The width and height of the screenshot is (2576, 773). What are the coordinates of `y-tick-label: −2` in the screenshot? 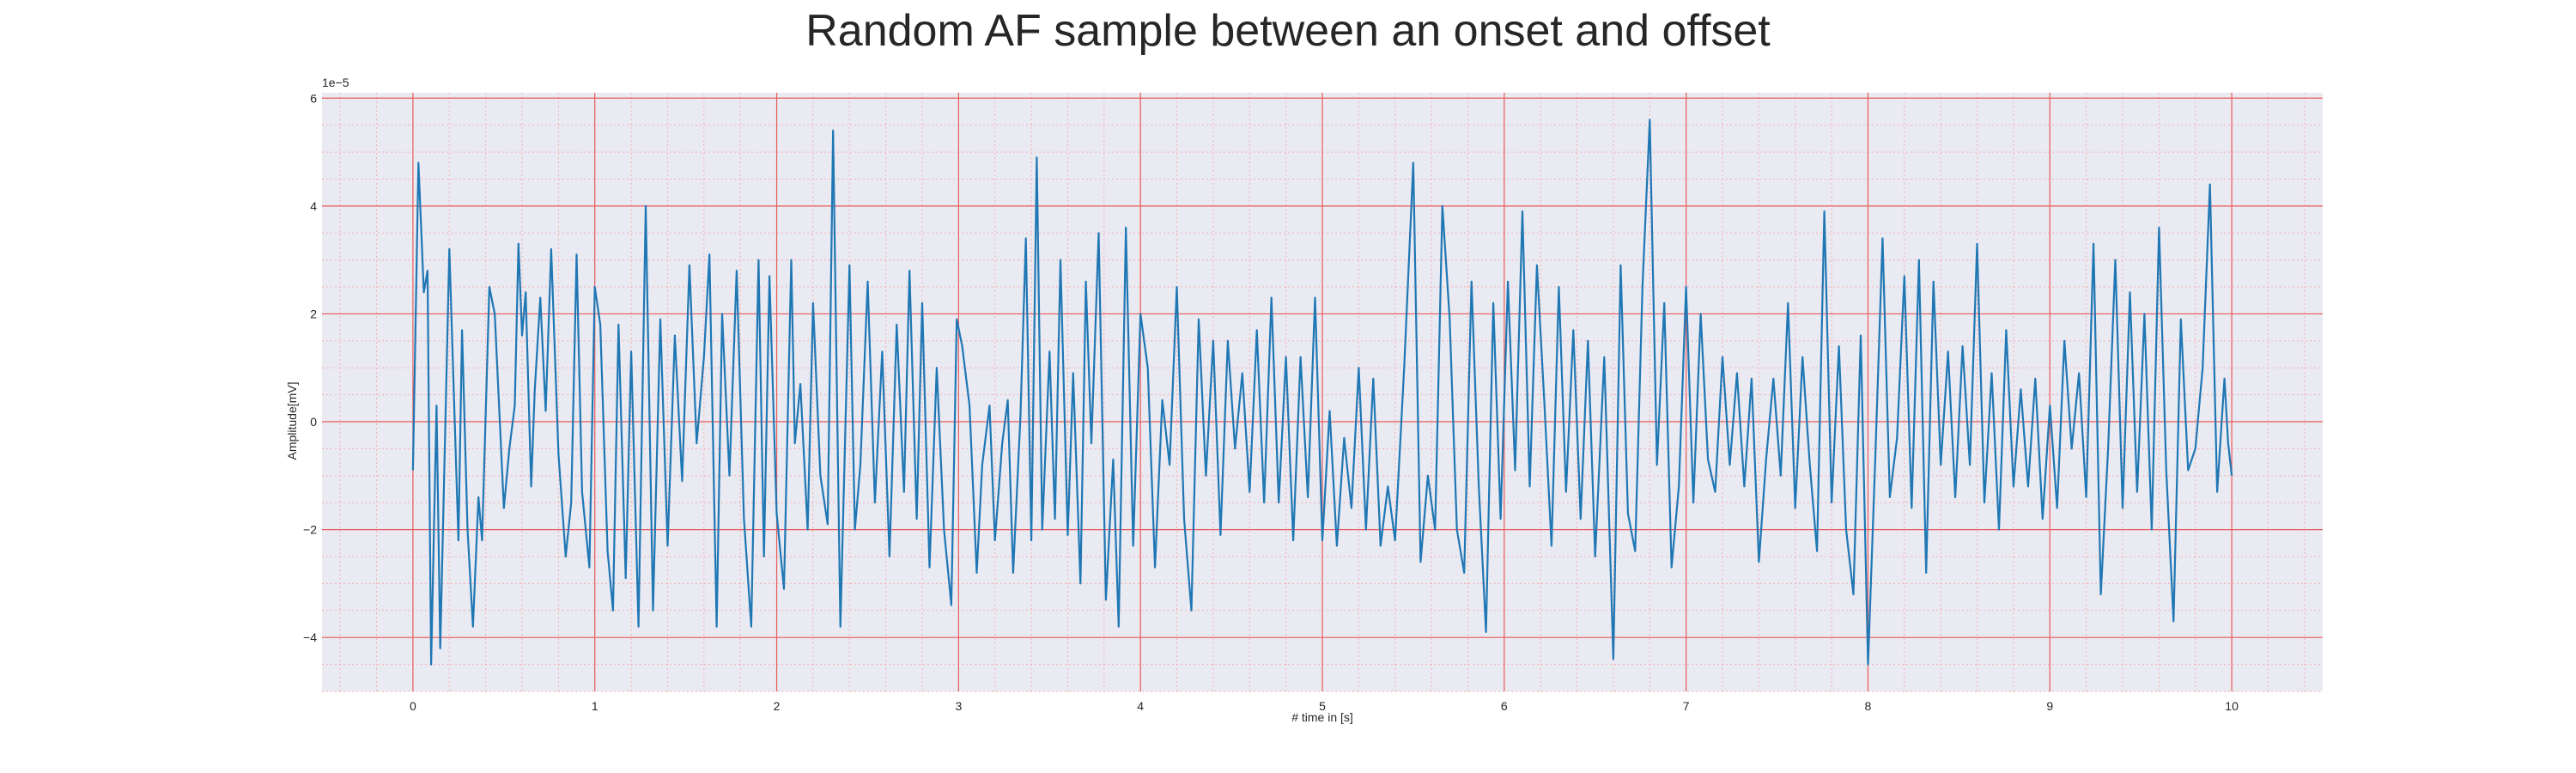 It's located at (310, 530).